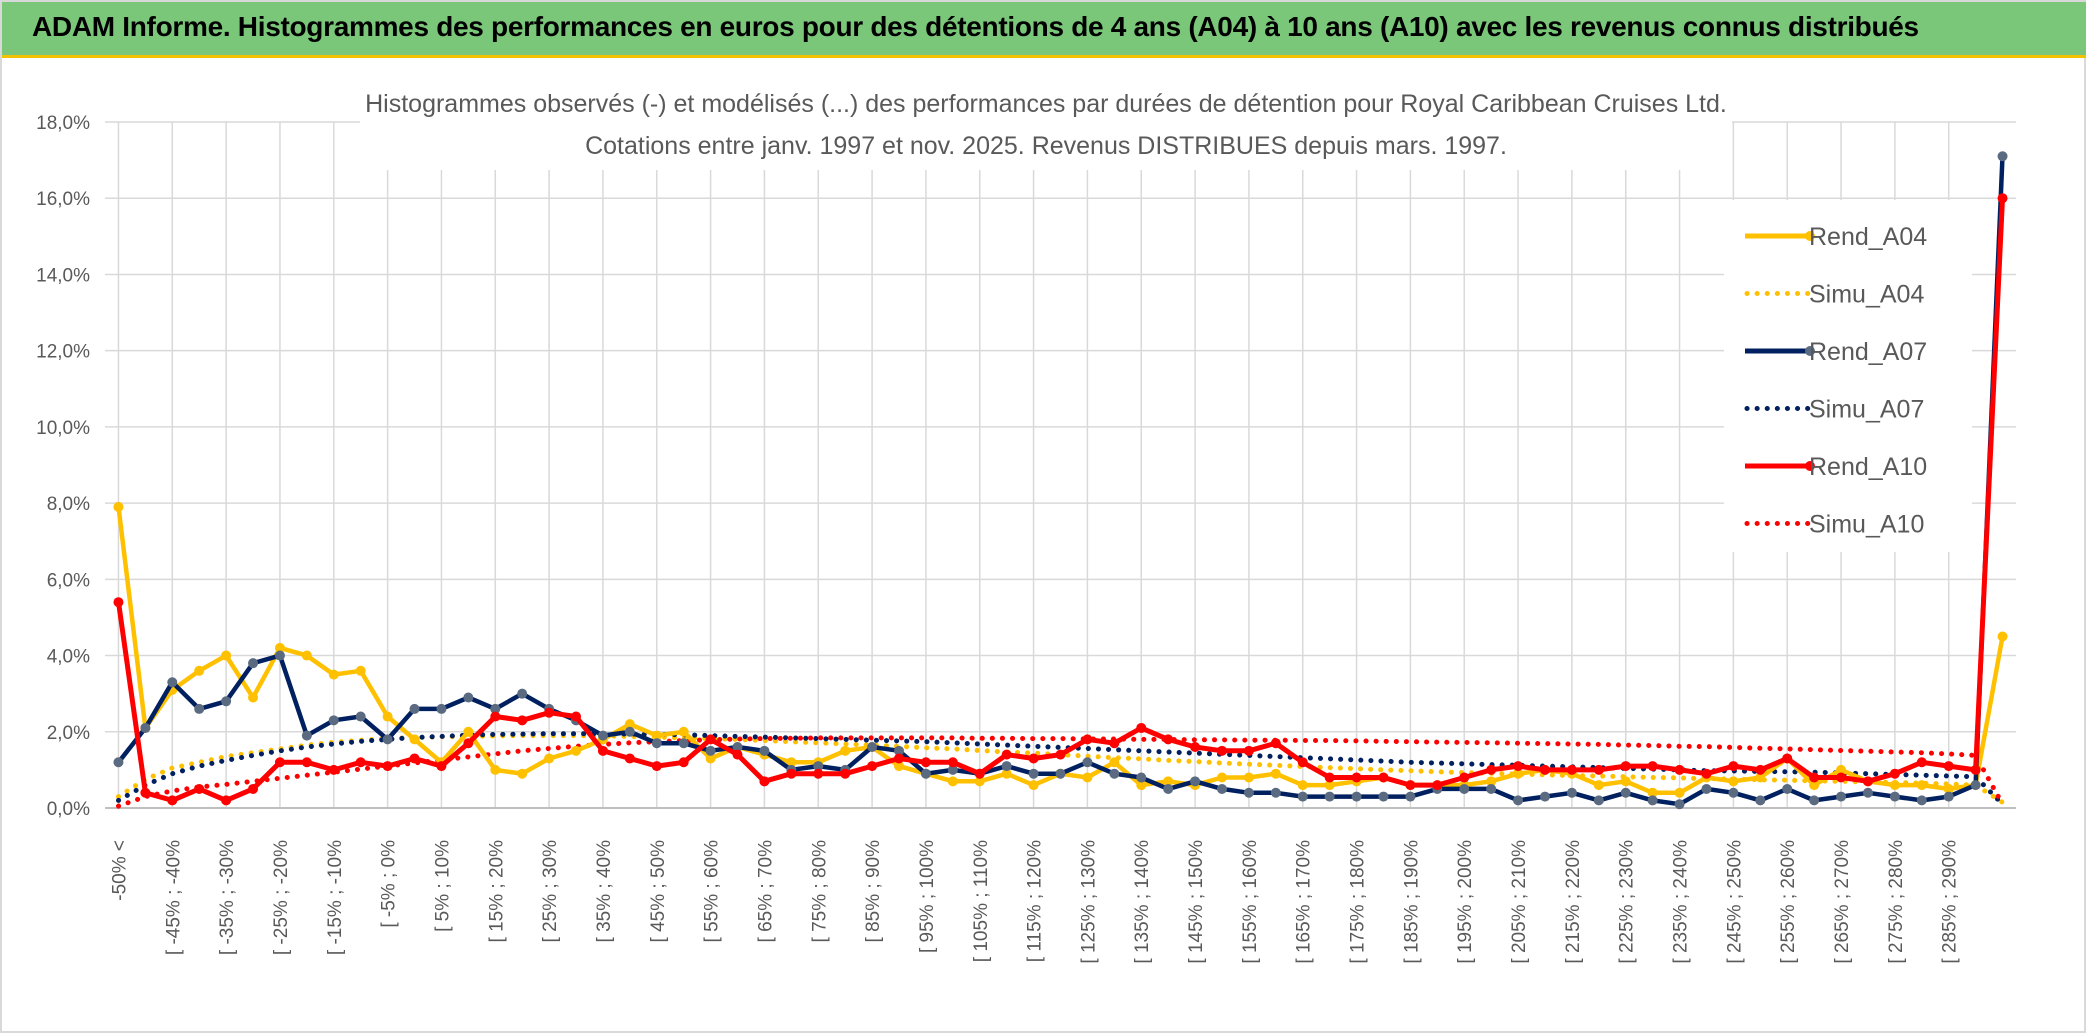 This screenshot has height=1033, width=2086. Describe the element at coordinates (1868, 467) in the screenshot. I see `legend-label-rend-a10: Rend_A10` at that location.